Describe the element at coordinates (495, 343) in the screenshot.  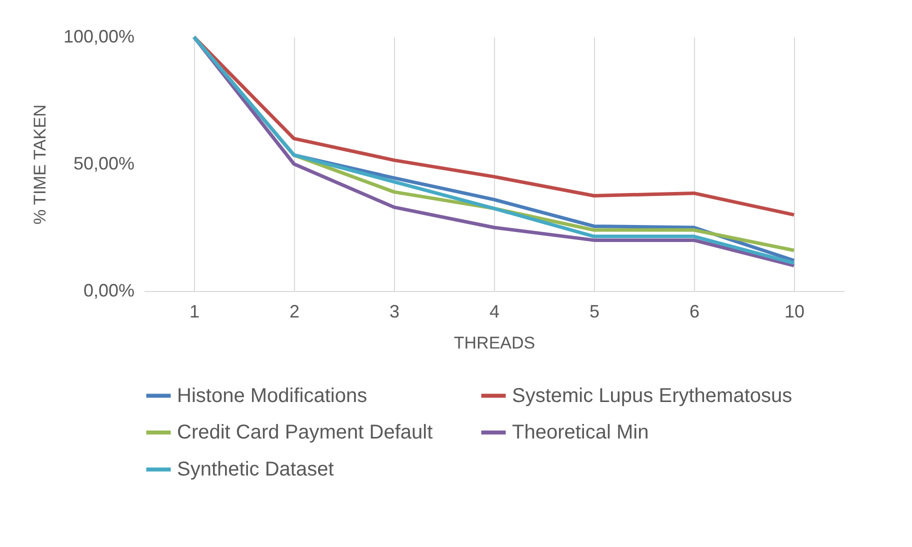
I see `x-axis-title: THREADS` at that location.